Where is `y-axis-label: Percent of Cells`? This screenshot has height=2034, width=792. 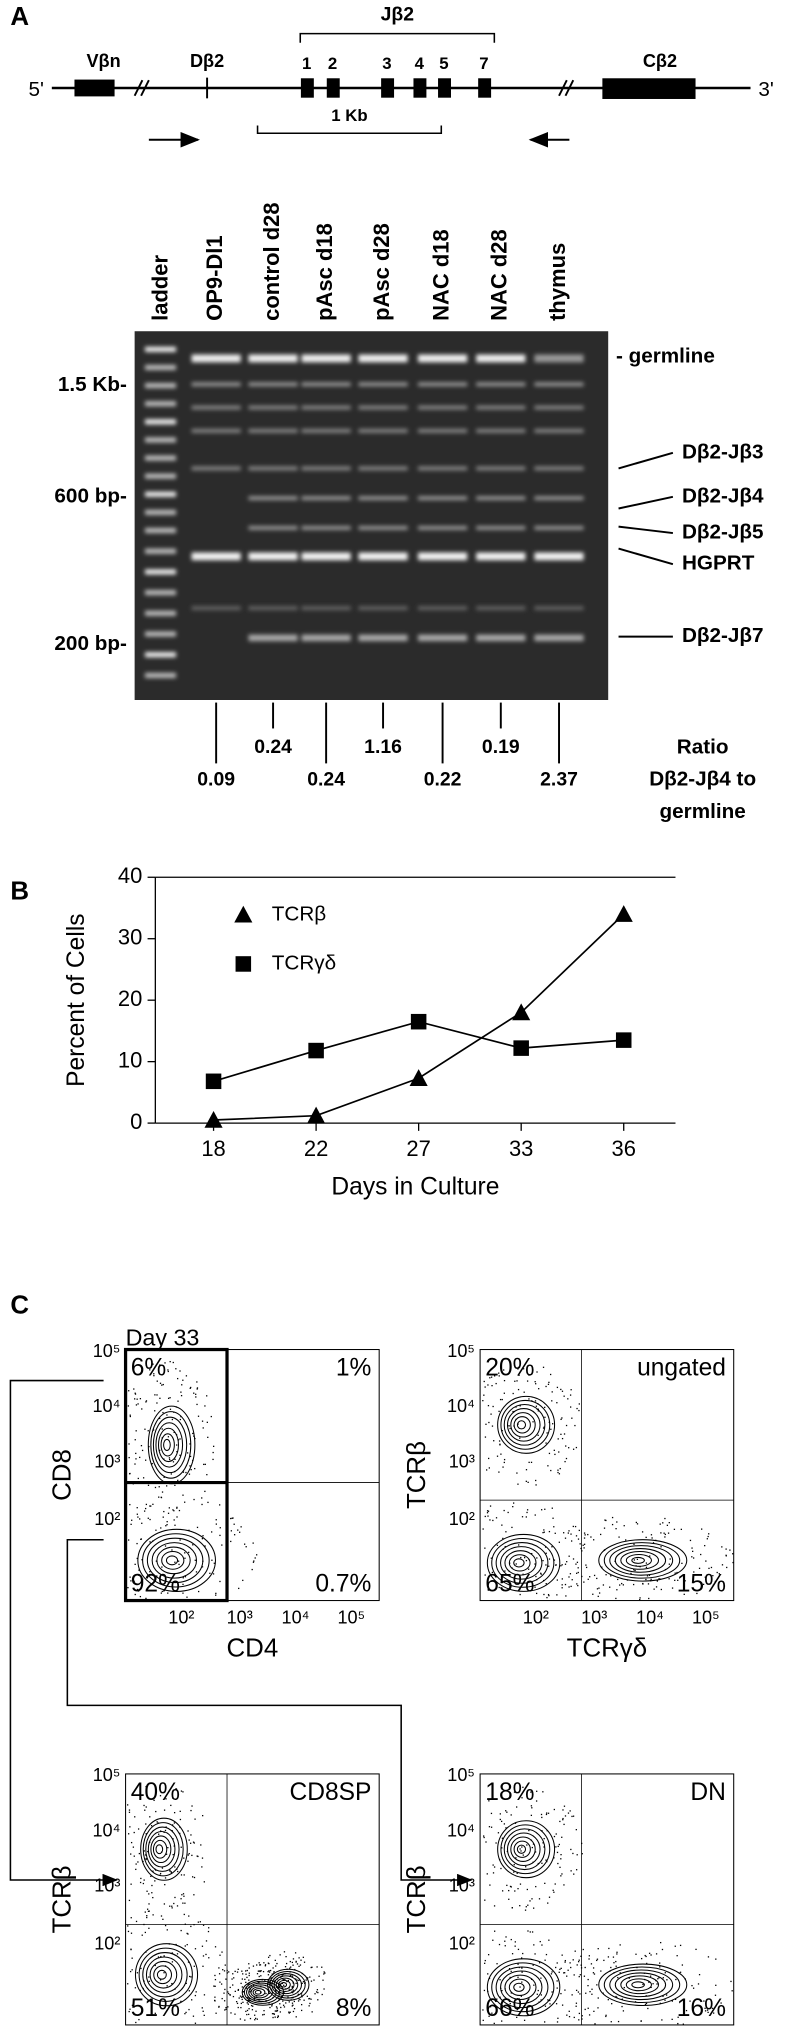 y-axis-label: Percent of Cells is located at coordinates (76, 999).